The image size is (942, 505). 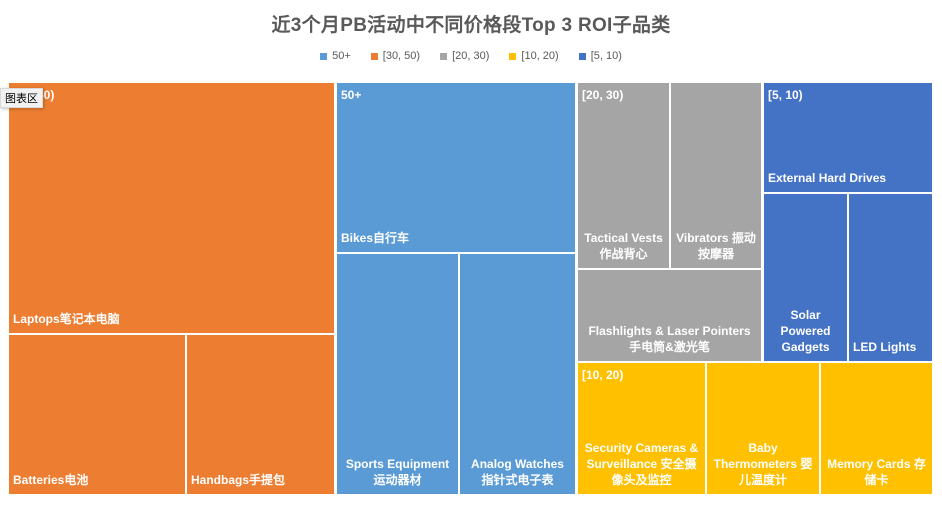 I want to click on tile-label: Handbags手提包, so click(x=238, y=480).